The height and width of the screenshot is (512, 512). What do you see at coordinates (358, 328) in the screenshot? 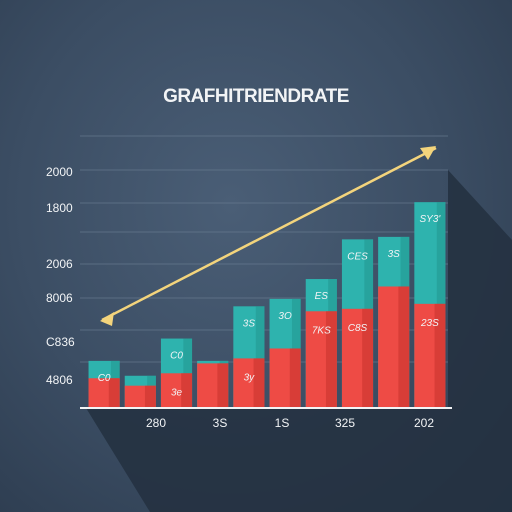
I see `data-label-bottom: C8S` at bounding box center [358, 328].